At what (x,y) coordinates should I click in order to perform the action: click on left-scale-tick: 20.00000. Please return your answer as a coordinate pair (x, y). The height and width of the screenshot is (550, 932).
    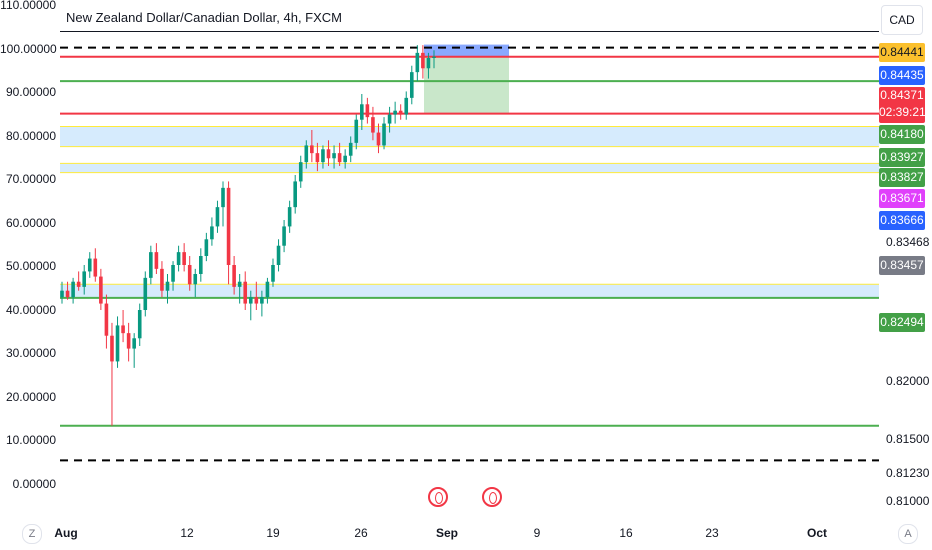
    Looking at the image, I should click on (30, 396).